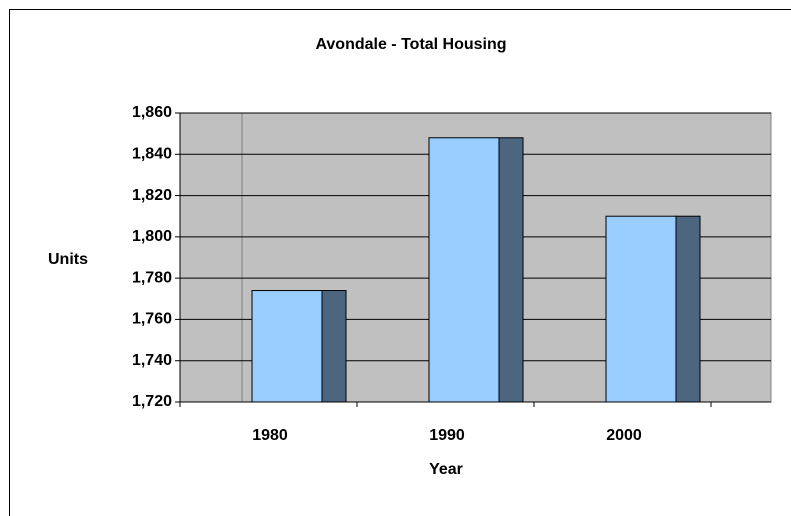 This screenshot has width=791, height=516. Describe the element at coordinates (152, 277) in the screenshot. I see `y-tick-label: 1,780` at that location.